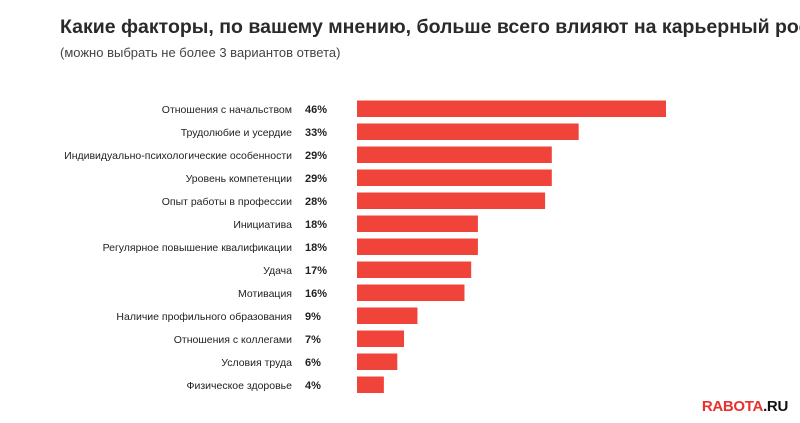 This screenshot has width=800, height=423. Describe the element at coordinates (265, 294) in the screenshot. I see `category-label: Мотивация` at that location.